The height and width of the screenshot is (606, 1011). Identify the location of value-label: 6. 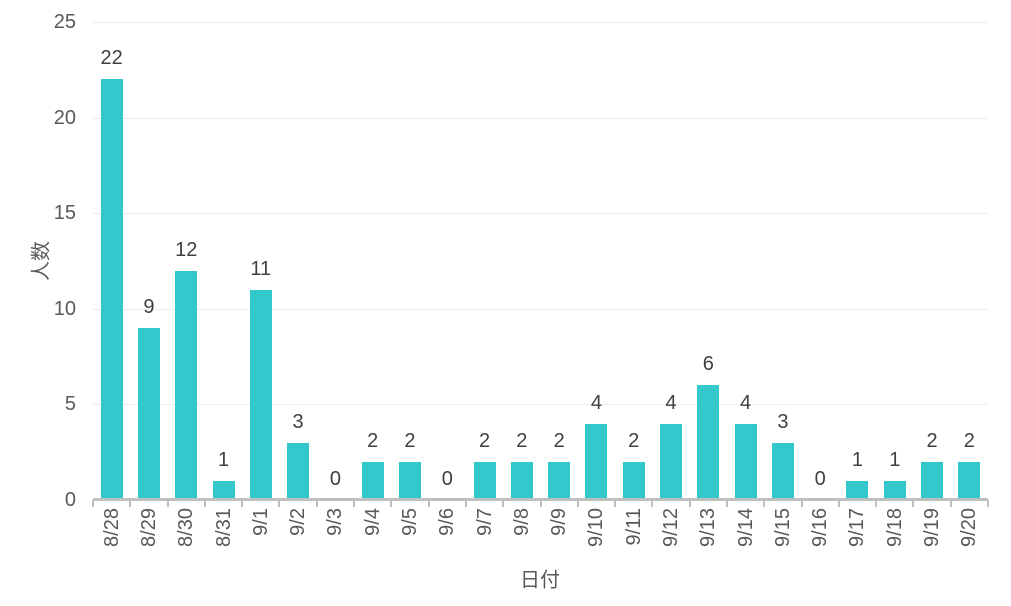
(708, 364).